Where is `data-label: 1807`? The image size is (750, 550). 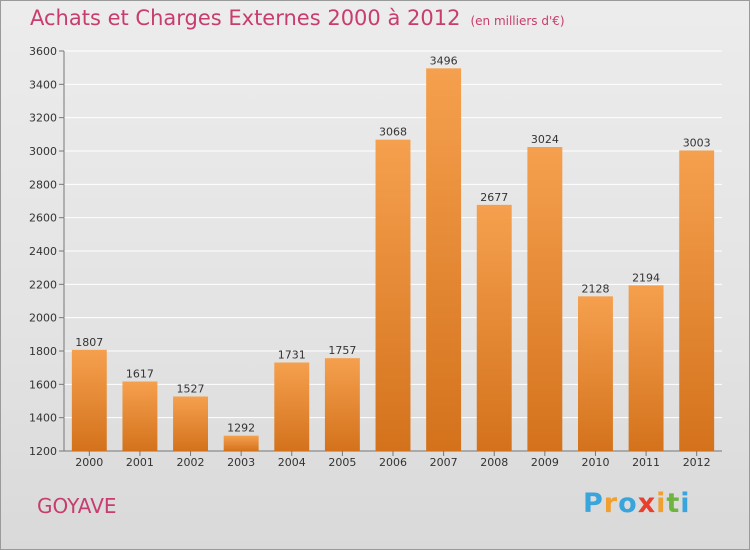 data-label: 1807 is located at coordinates (89, 342).